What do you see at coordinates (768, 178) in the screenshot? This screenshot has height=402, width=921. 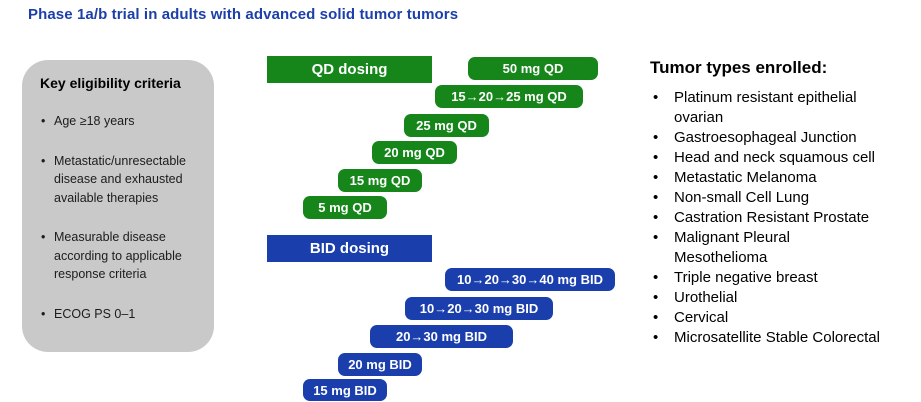 I see `tumor-type-item: Metastatic Melanoma` at bounding box center [768, 178].